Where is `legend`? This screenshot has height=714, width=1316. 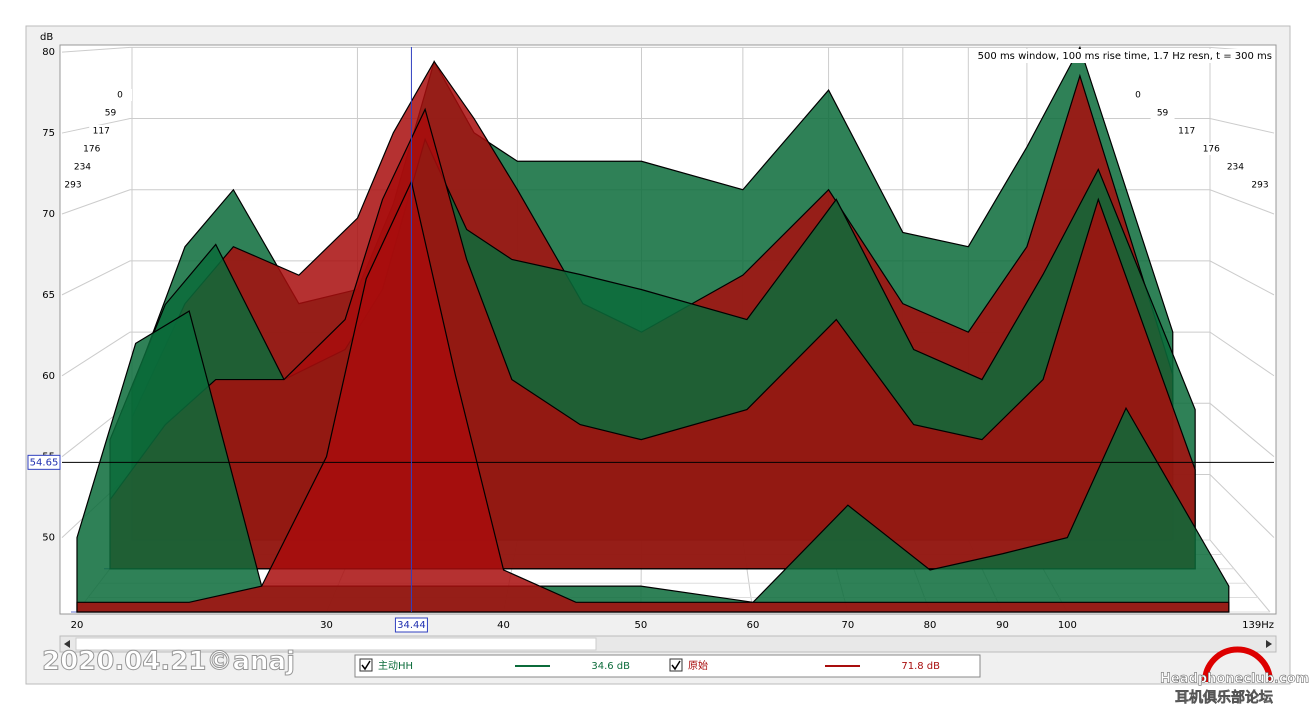 legend is located at coordinates (667, 666).